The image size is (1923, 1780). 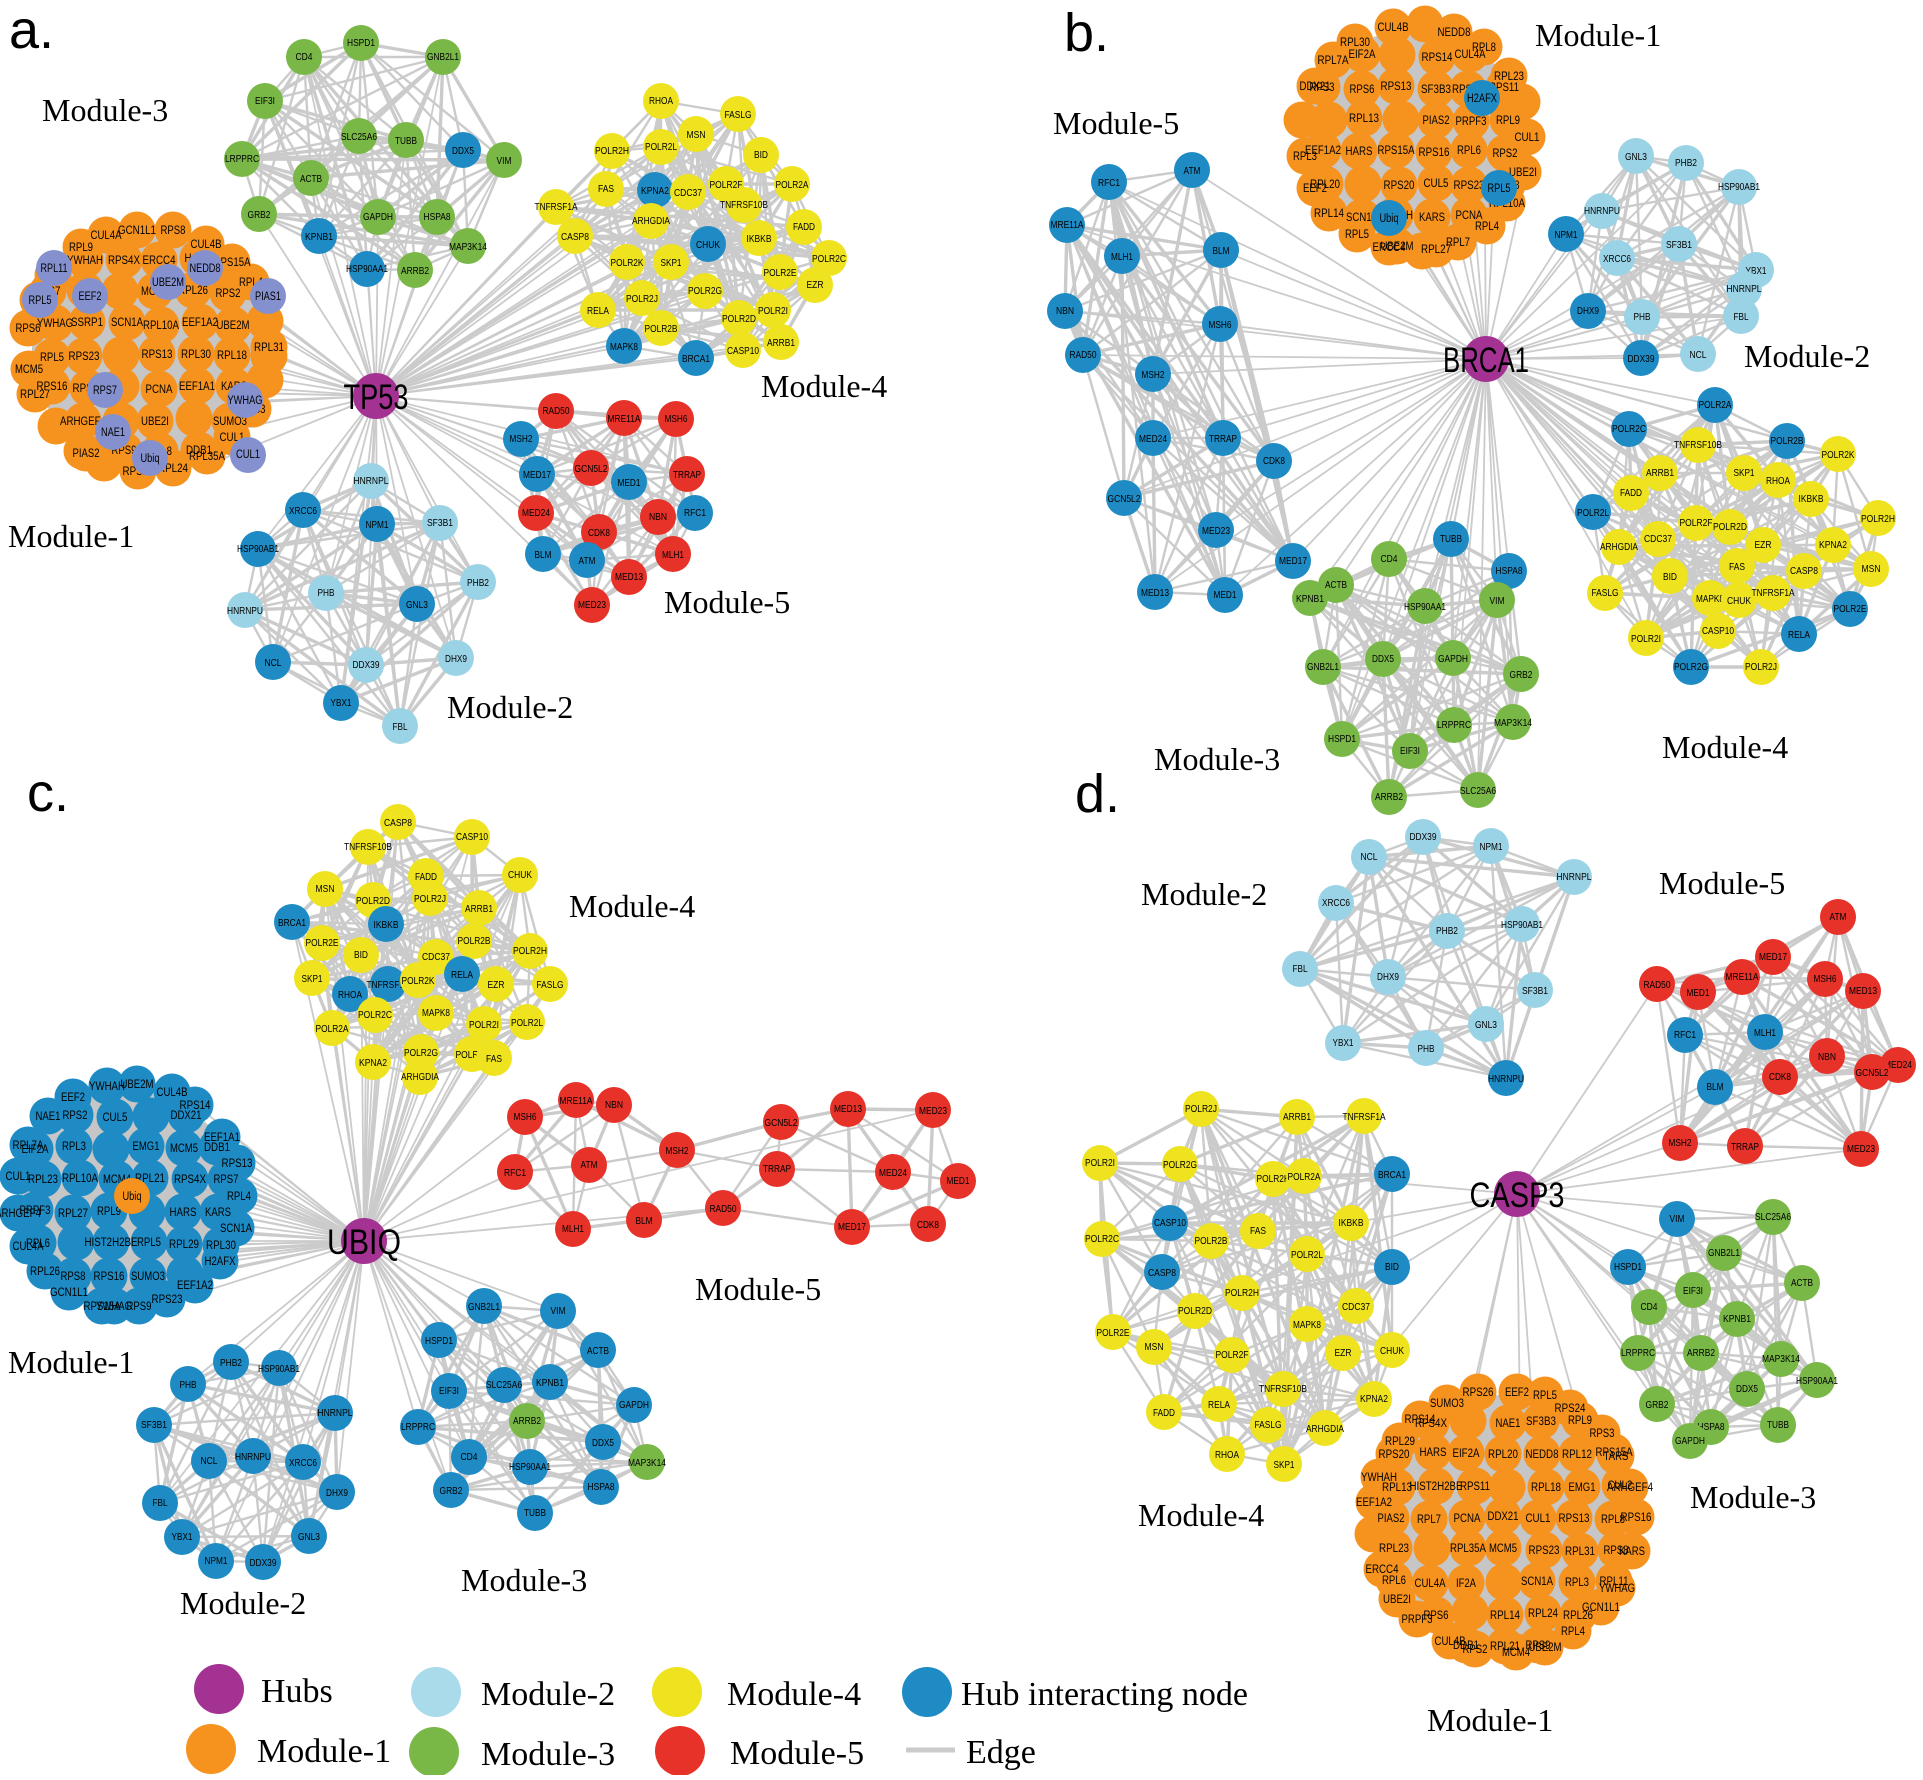 What do you see at coordinates (658, 517) in the screenshot?
I see `svg-text: NBN` at bounding box center [658, 517].